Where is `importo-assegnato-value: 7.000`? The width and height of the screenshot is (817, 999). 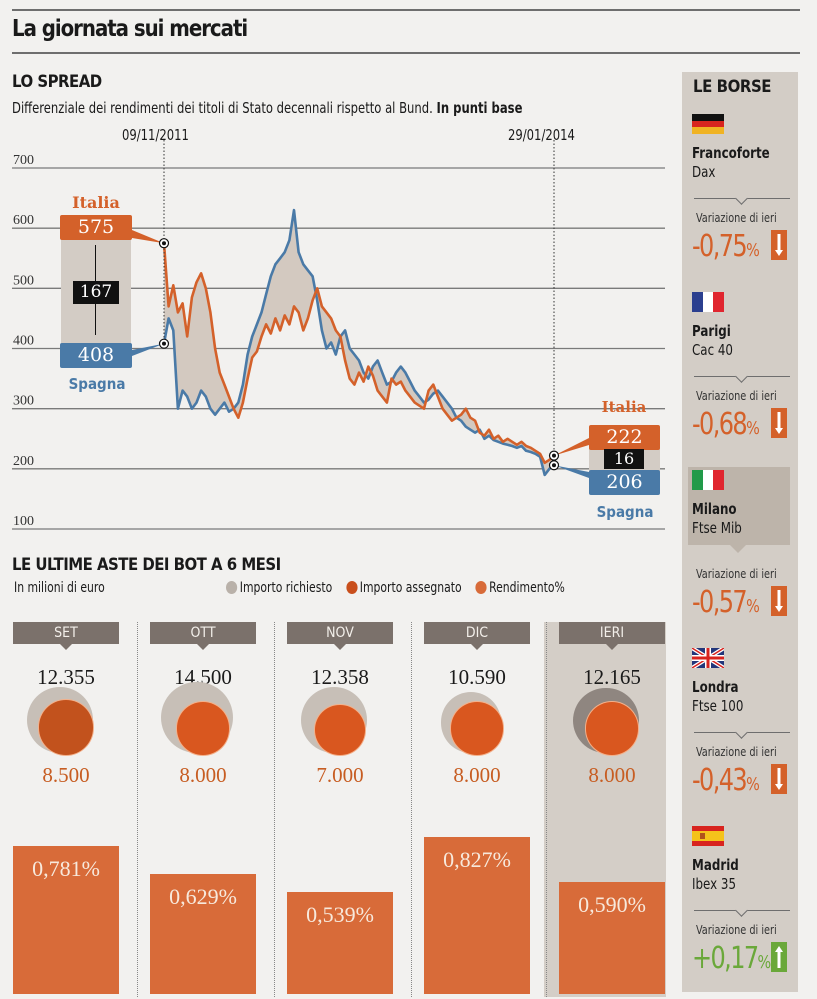
importo-assegnato-value: 7.000 is located at coordinates (340, 775).